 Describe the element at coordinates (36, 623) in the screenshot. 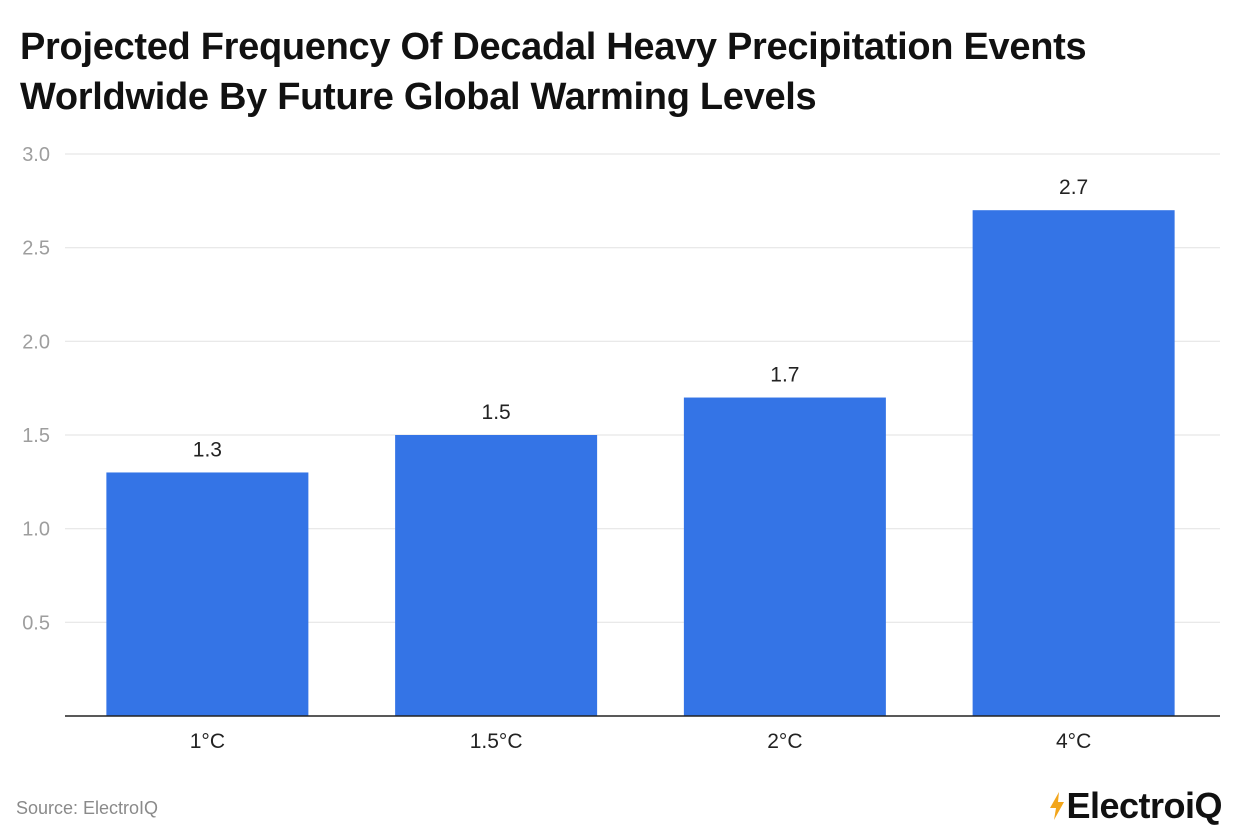

I see `y-tick-label: 0.5` at that location.